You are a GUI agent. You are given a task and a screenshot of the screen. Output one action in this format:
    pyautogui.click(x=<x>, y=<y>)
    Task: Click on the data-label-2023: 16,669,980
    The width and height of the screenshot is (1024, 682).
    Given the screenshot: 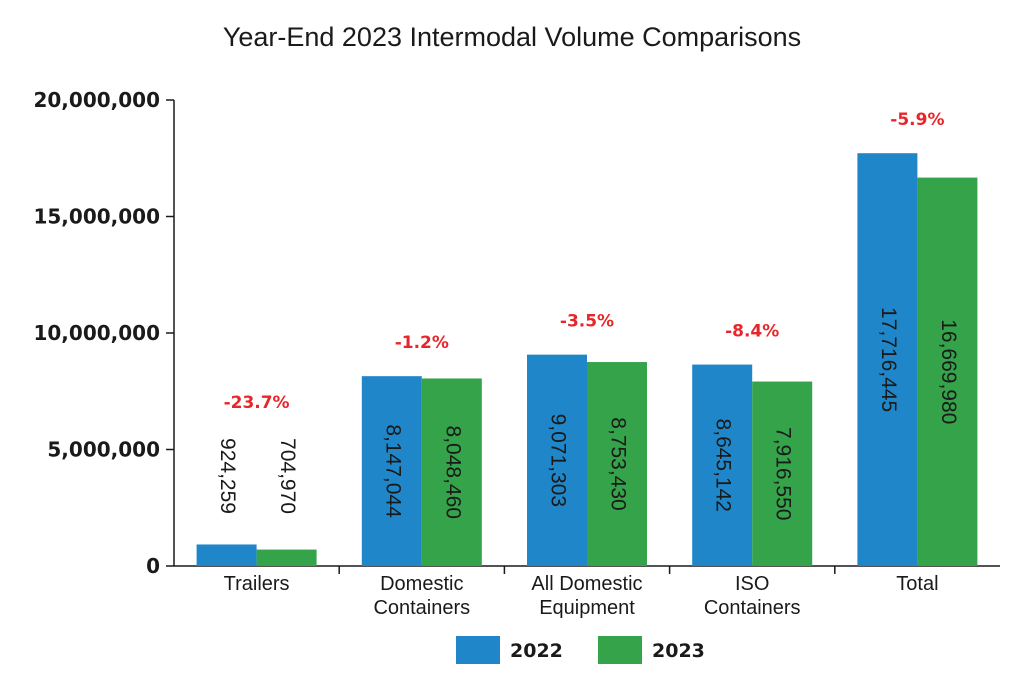 What is the action you would take?
    pyautogui.click(x=948, y=371)
    